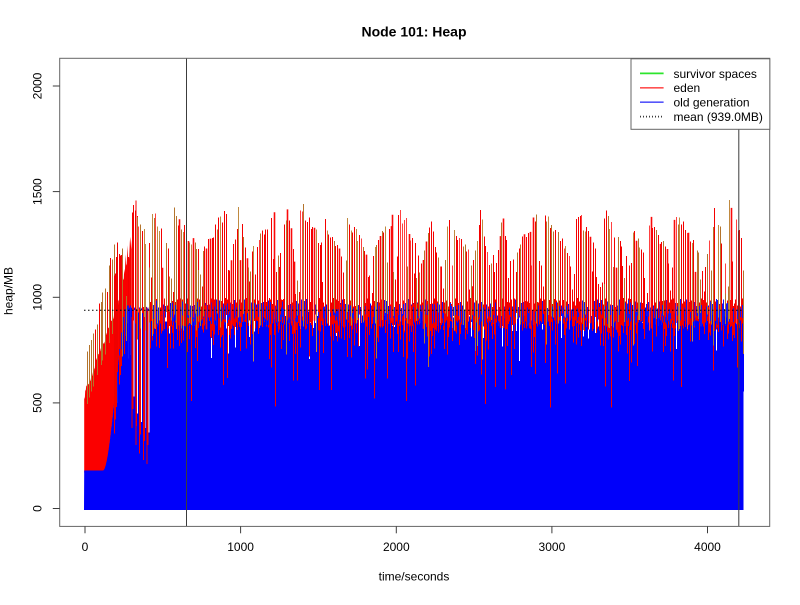  Describe the element at coordinates (413, 32) in the screenshot. I see `svg-text: Node 101: Heap` at that location.